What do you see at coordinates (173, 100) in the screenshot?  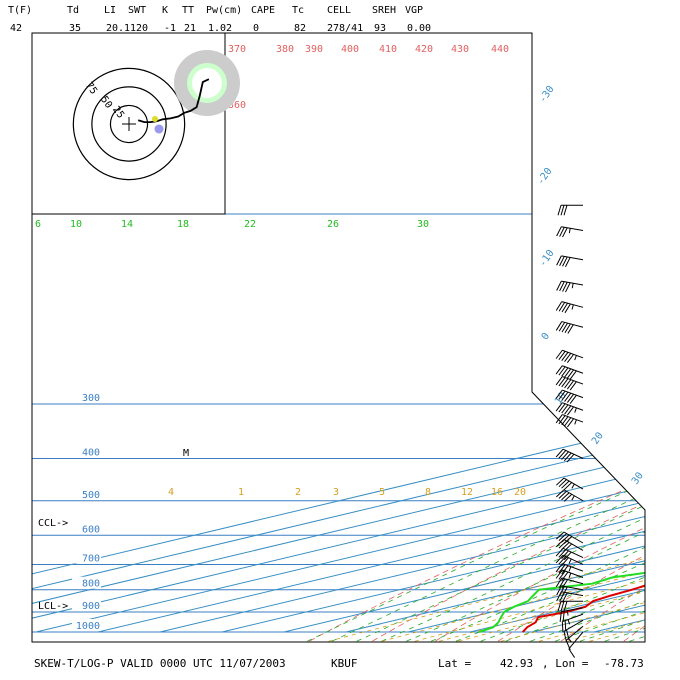 I see `hodograph-trace` at bounding box center [173, 100].